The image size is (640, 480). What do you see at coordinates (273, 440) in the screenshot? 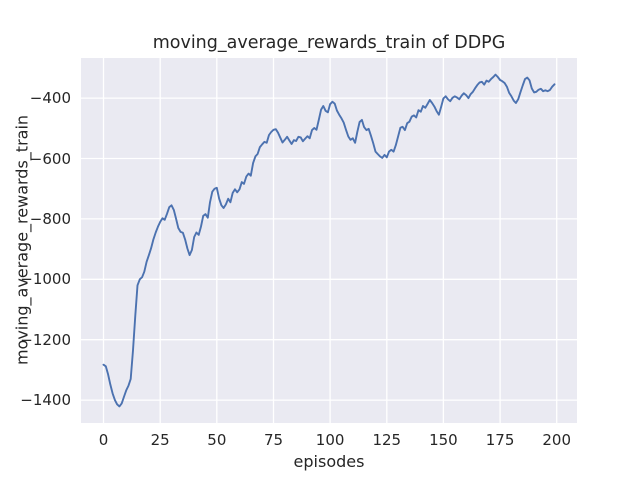
I see `x-tick-label: 75` at bounding box center [273, 440].